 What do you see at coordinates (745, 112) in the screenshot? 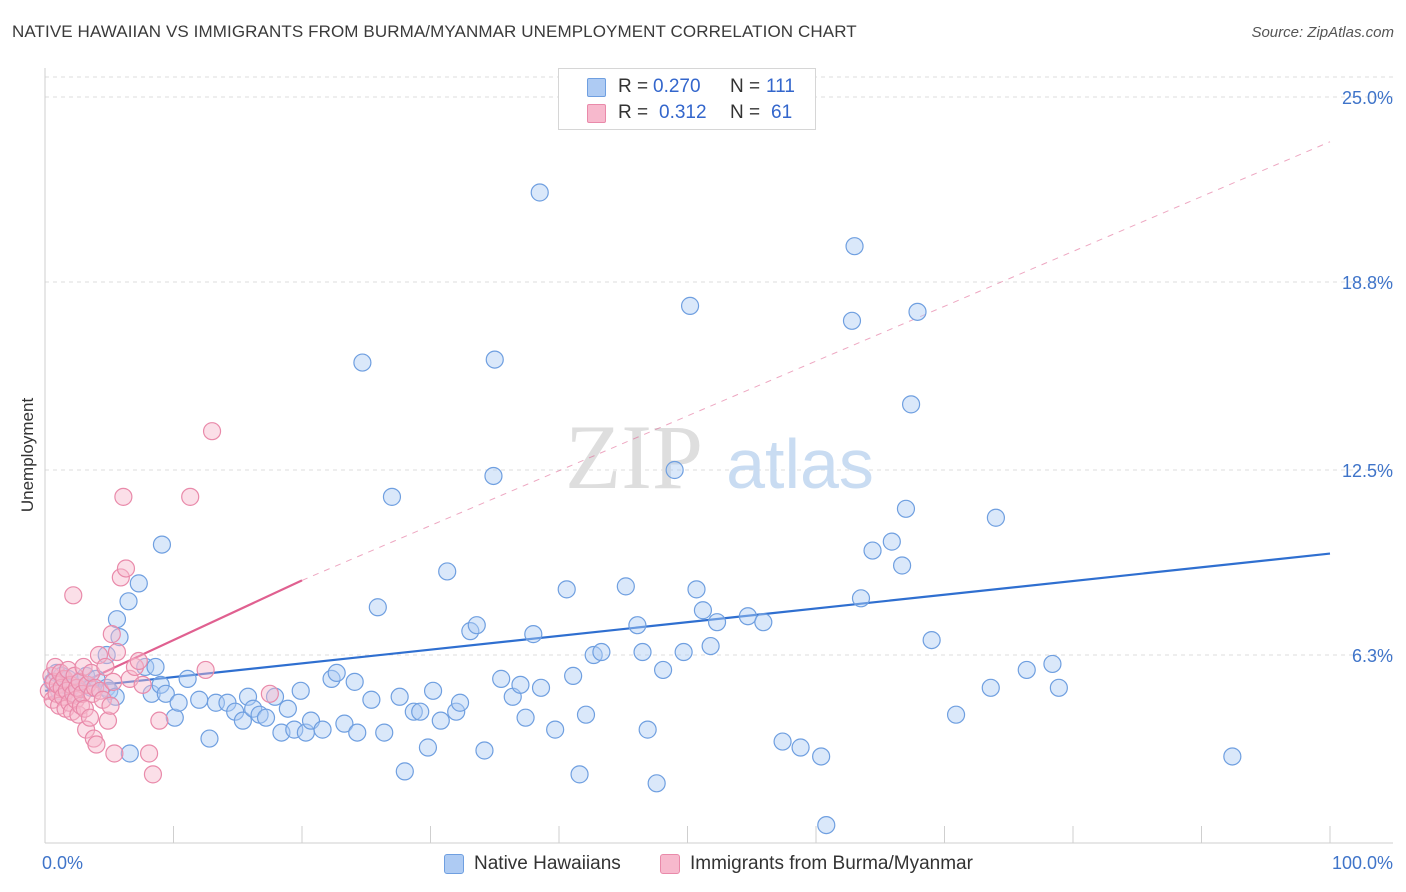
I see `legend-n-label: N =` at bounding box center [745, 112].